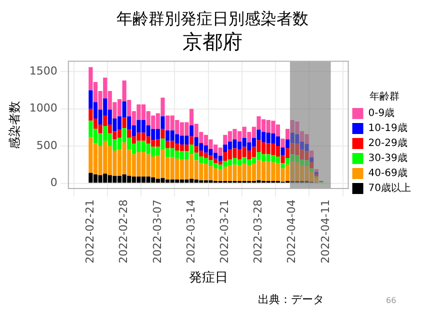 This screenshot has width=427, height=320. I want to click on chart-subtitle: 京都府, so click(212, 41).